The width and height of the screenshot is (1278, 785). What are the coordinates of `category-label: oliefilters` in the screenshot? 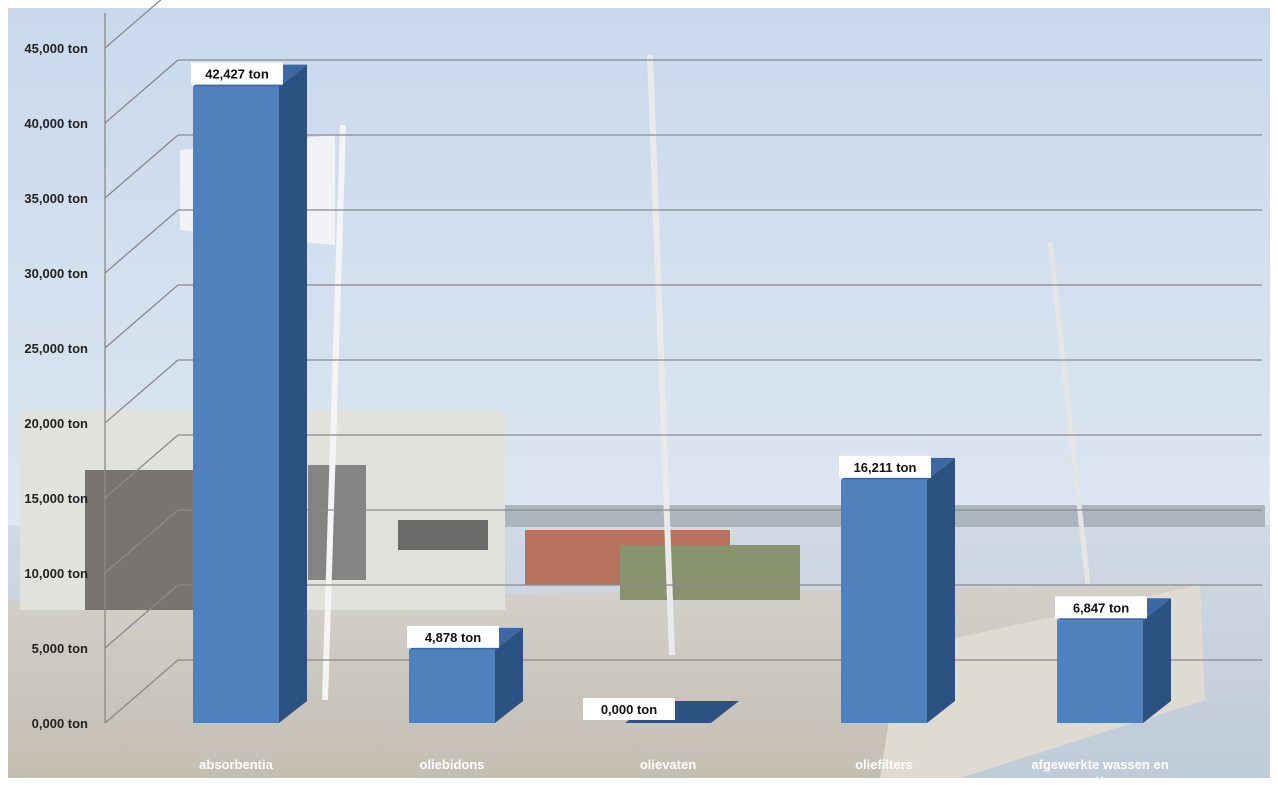 It's located at (884, 764).